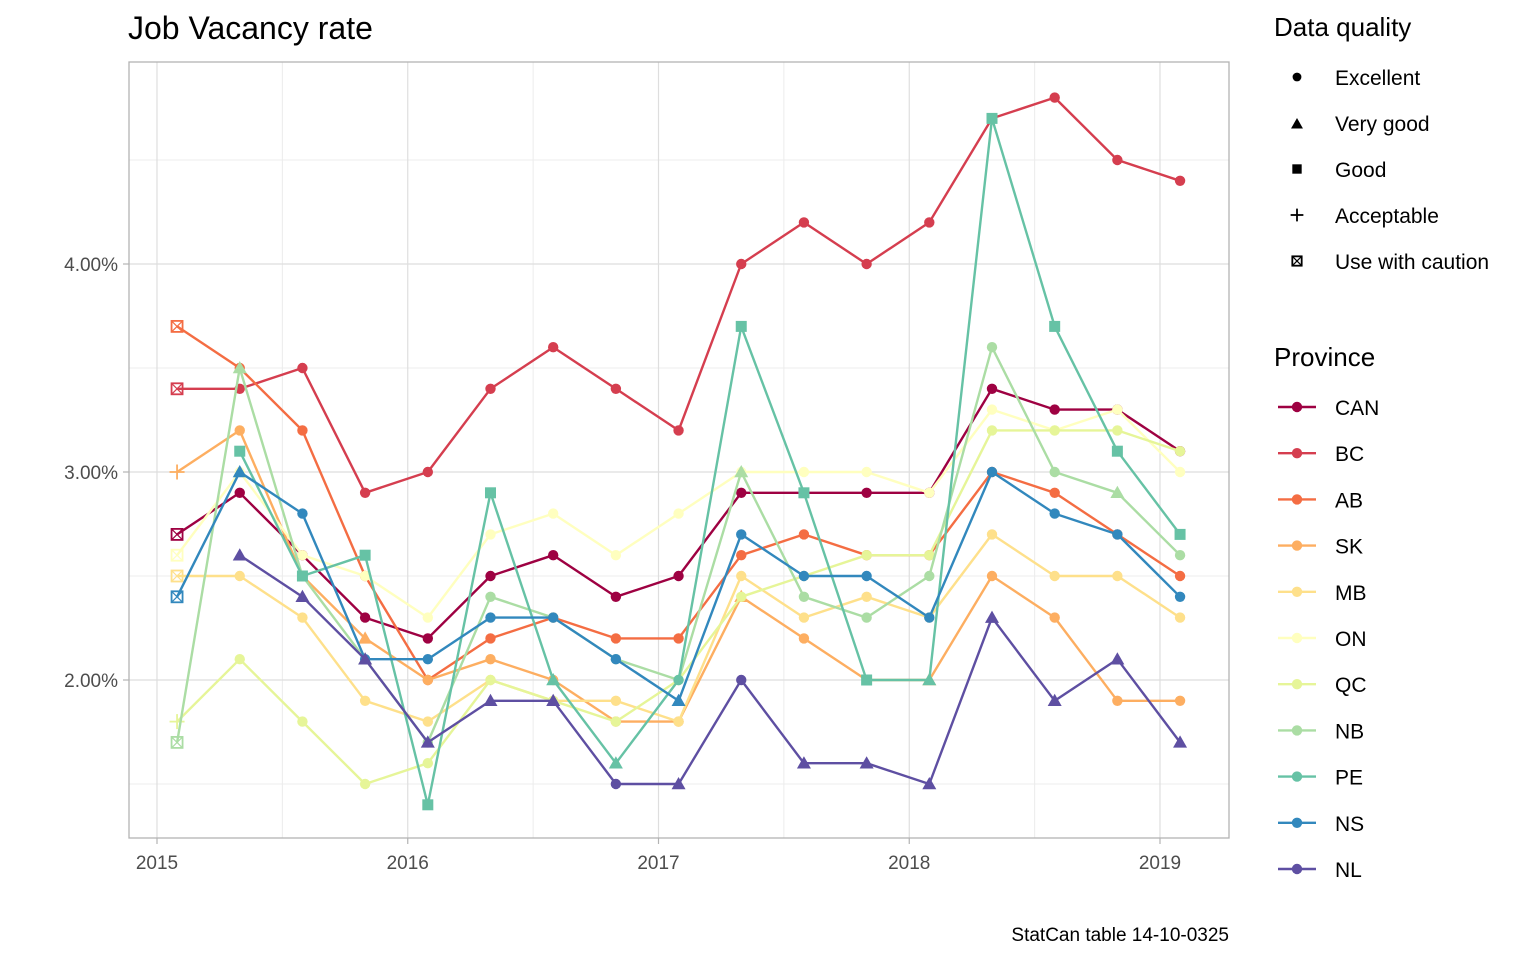 This screenshot has width=1536, height=960. I want to click on x-tick-label: 2017, so click(658, 863).